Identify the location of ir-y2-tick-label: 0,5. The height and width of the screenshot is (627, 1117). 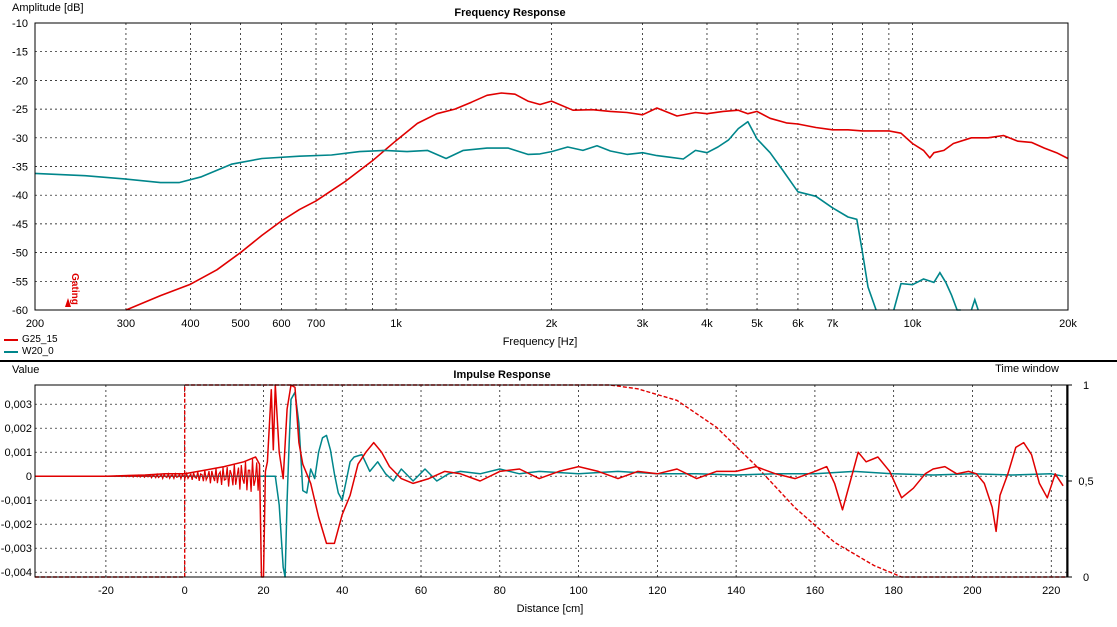
(1085, 482).